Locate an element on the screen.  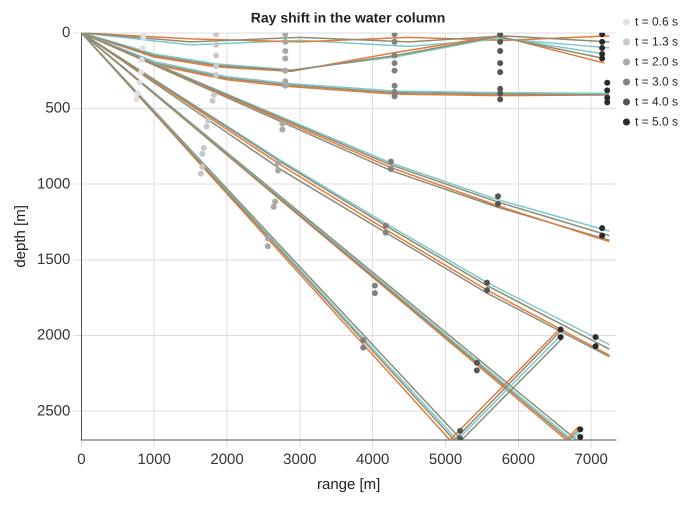
legend-label: t = 4.0 s is located at coordinates (656, 101).